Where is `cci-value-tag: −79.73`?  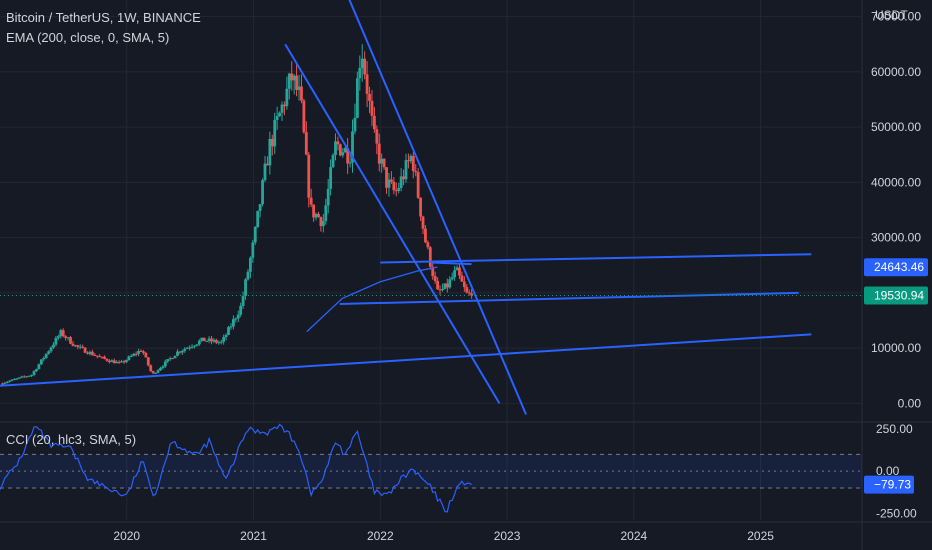 cci-value-tag: −79.73 is located at coordinates (892, 485).